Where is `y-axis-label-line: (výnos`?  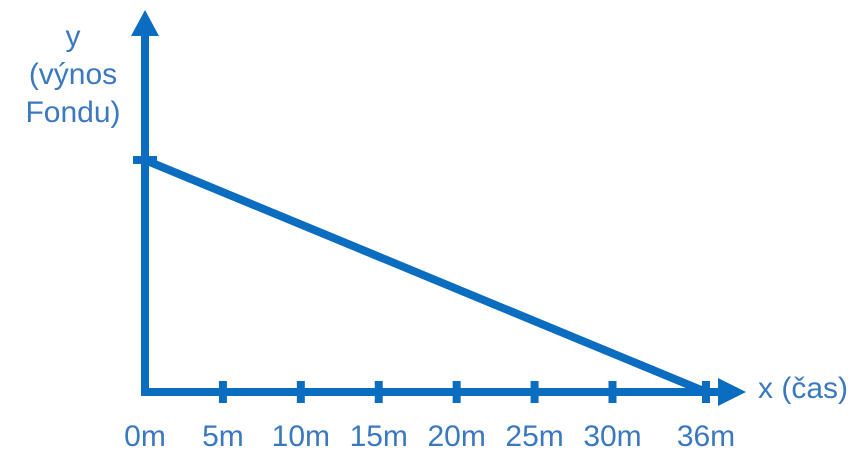
y-axis-label-line: (výnos is located at coordinates (73, 74).